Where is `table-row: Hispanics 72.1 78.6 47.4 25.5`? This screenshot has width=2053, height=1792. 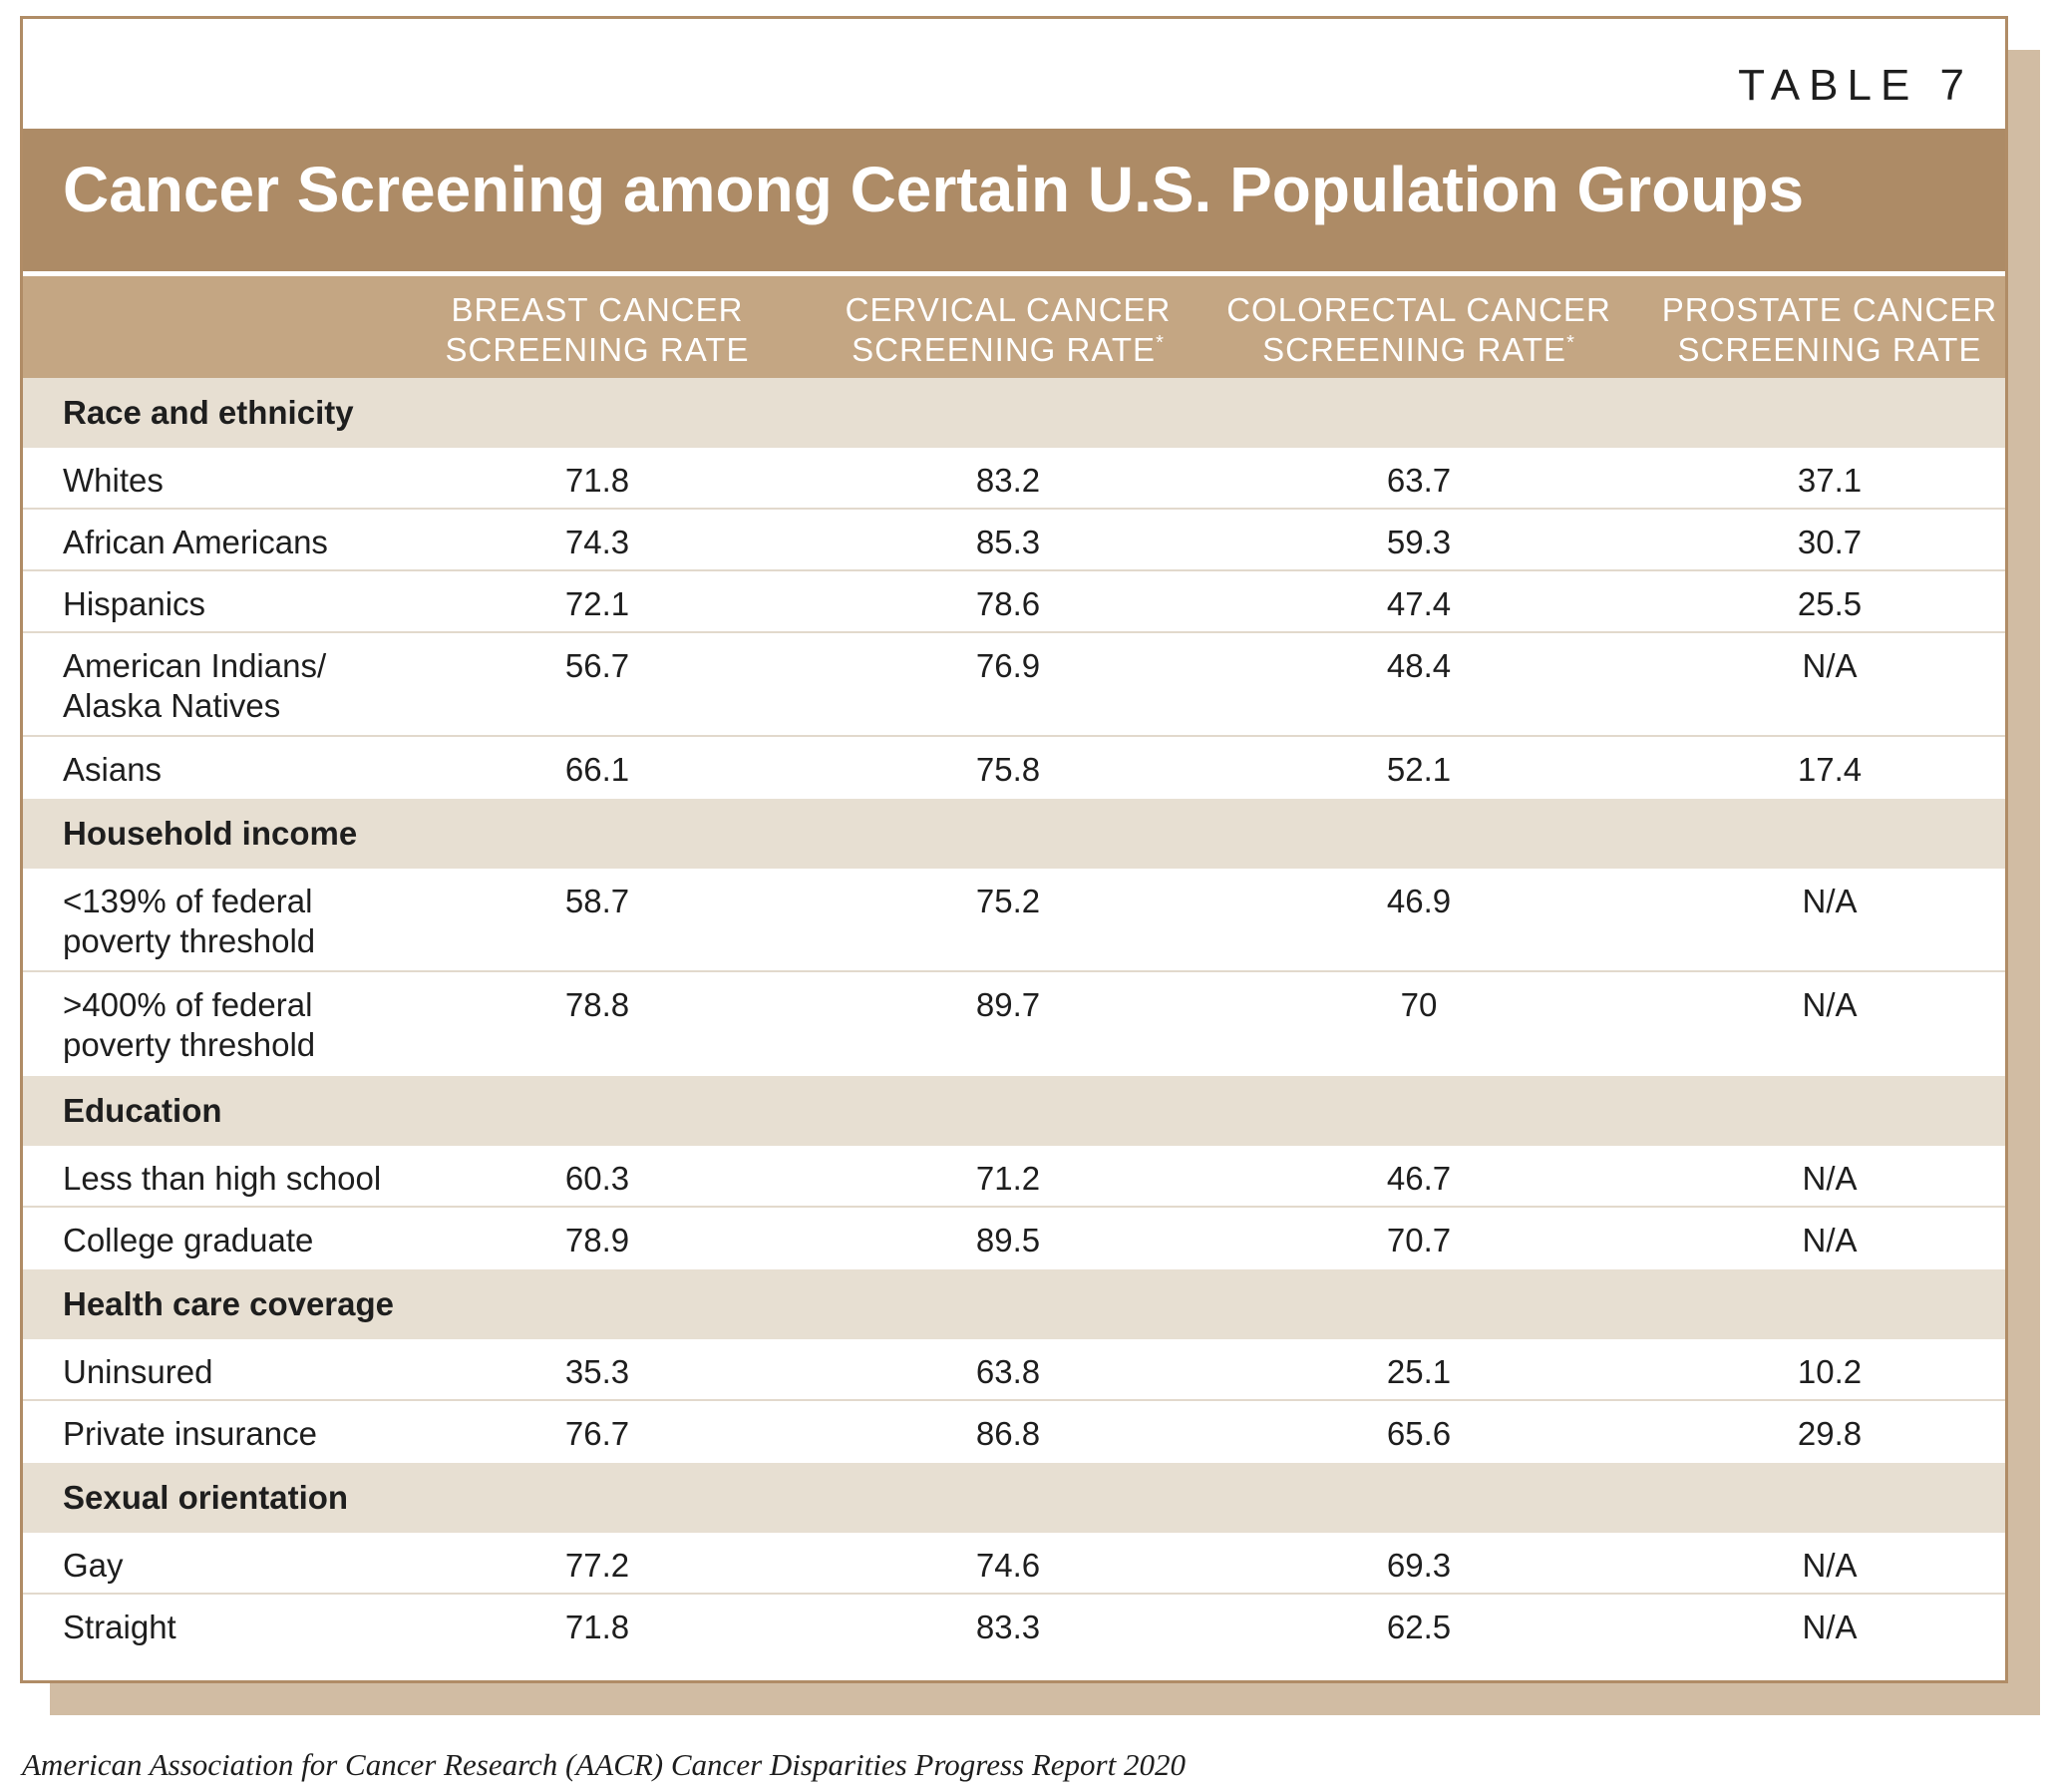 table-row: Hispanics 72.1 78.6 47.4 25.5 is located at coordinates (1014, 602).